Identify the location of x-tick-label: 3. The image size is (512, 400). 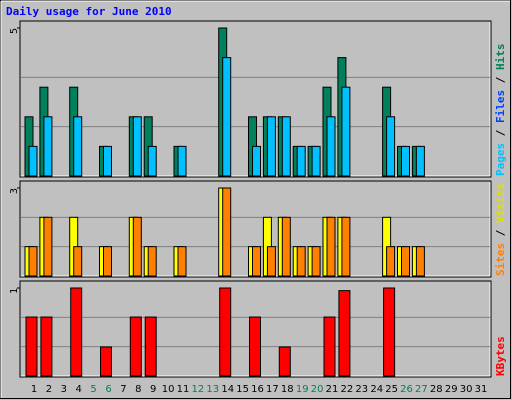
(64, 389).